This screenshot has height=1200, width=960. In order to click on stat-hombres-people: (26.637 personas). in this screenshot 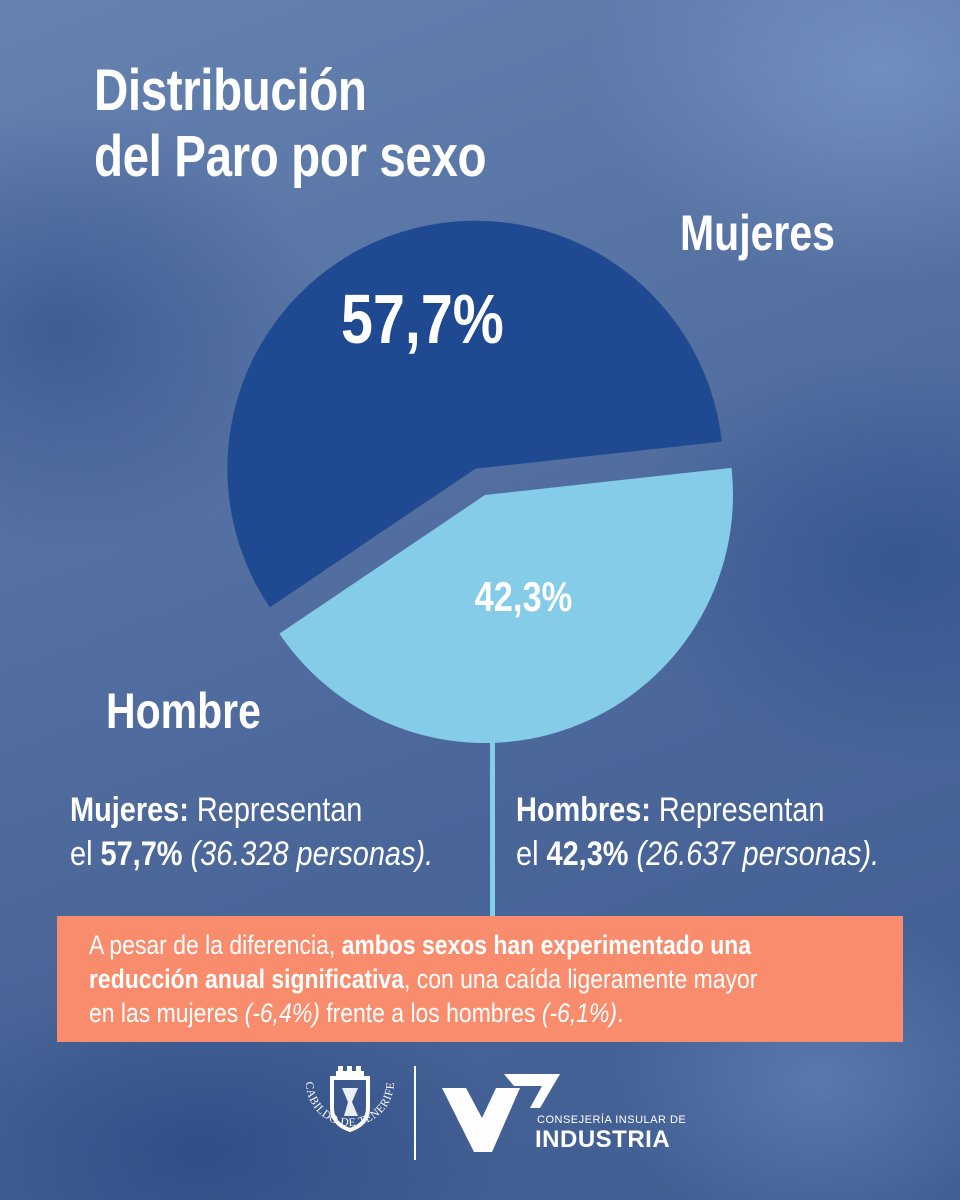, I will do `click(754, 854)`.